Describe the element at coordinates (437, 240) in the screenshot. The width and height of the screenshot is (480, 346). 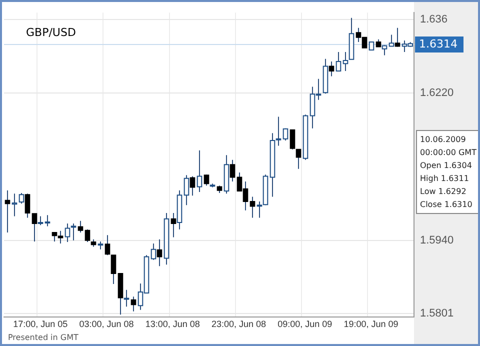
I see `y-tick-label: 1.5940` at that location.